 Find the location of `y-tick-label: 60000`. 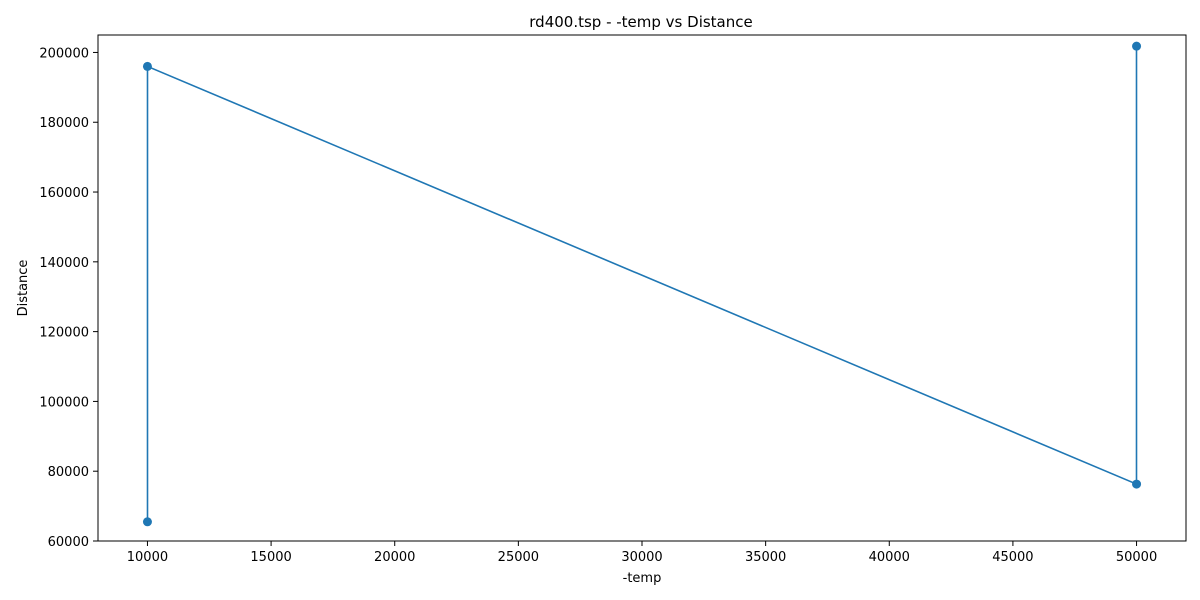

y-tick-label: 60000 is located at coordinates (68, 542).